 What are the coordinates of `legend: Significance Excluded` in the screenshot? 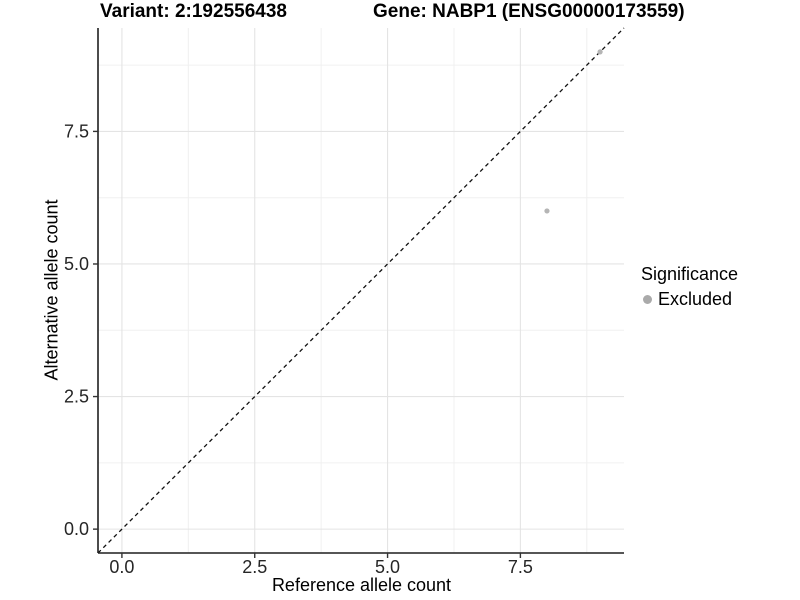 It's located at (689, 287).